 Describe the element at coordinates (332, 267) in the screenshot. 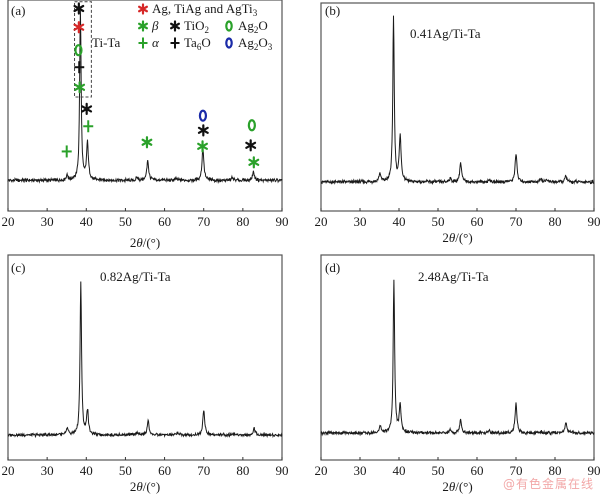

I see `panel-tag: (d)` at that location.